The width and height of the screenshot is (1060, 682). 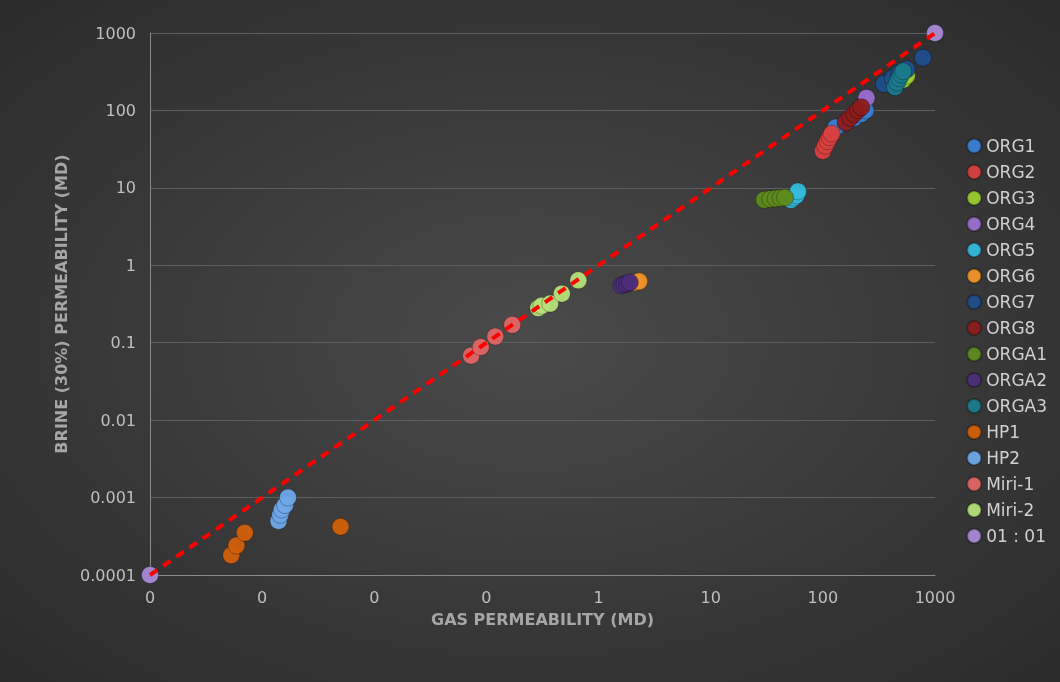 I want to click on legend-label: ORG5, so click(x=1011, y=250).